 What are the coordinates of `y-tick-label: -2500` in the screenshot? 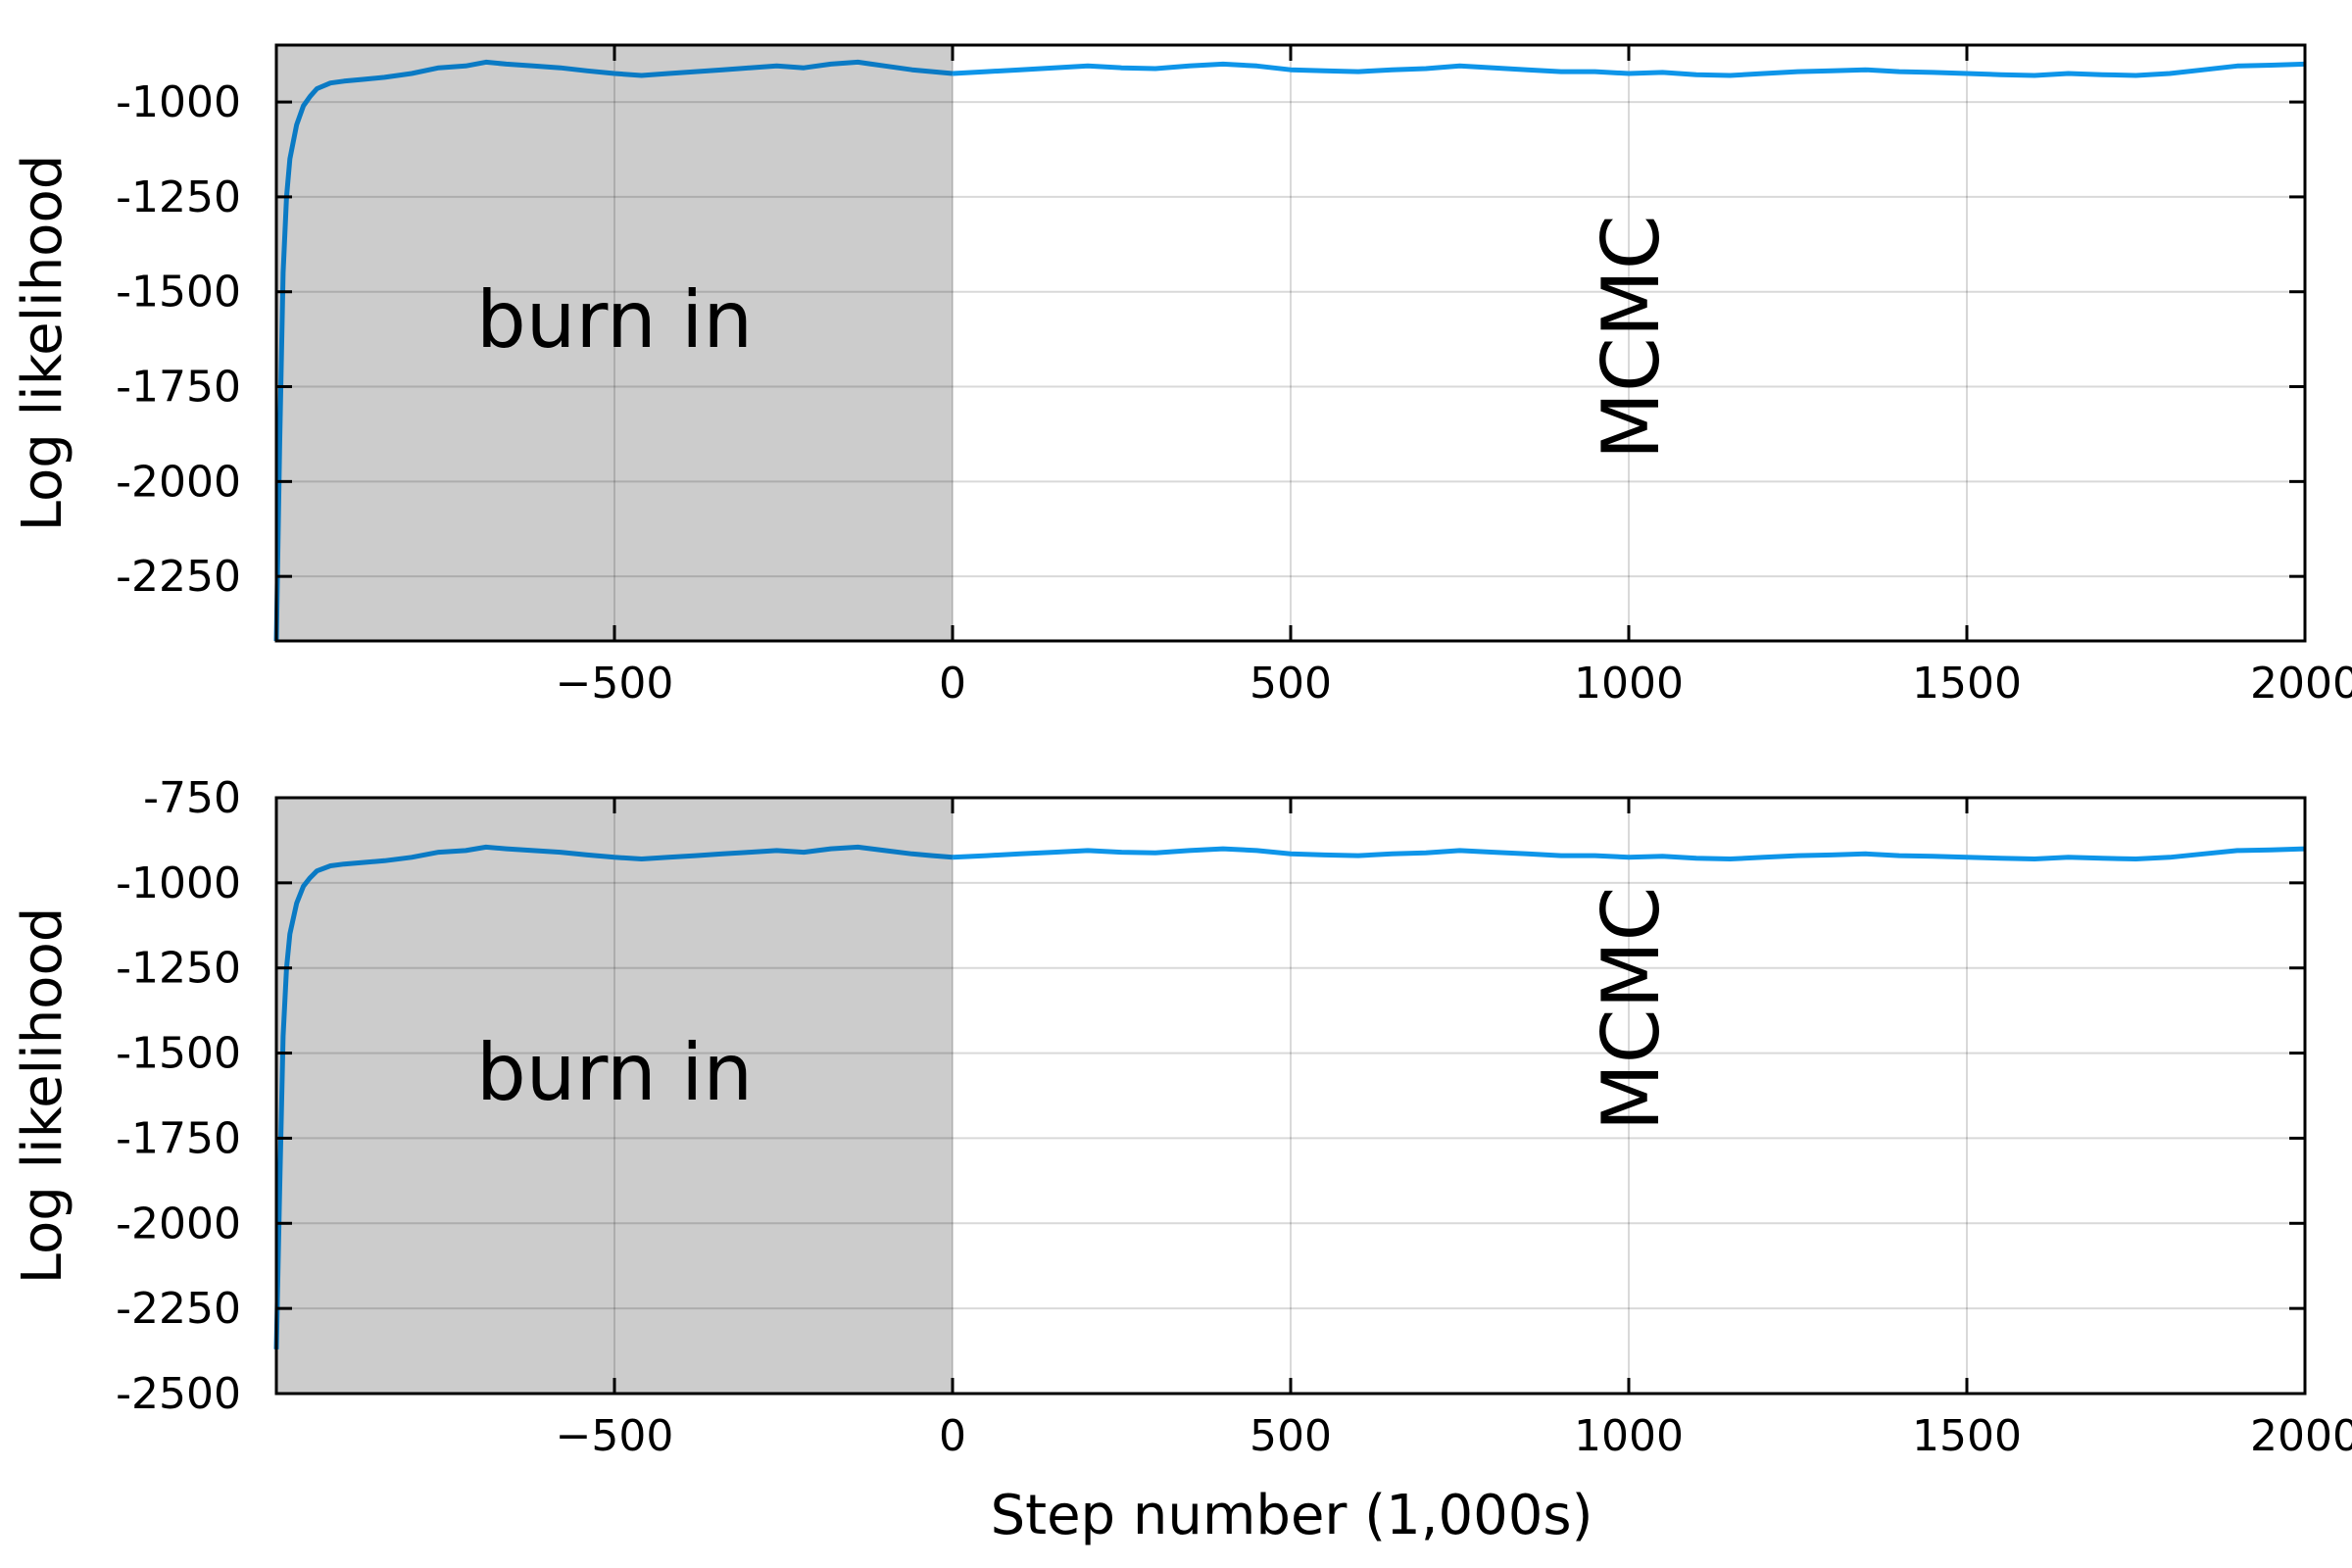 It's located at (178, 1394).